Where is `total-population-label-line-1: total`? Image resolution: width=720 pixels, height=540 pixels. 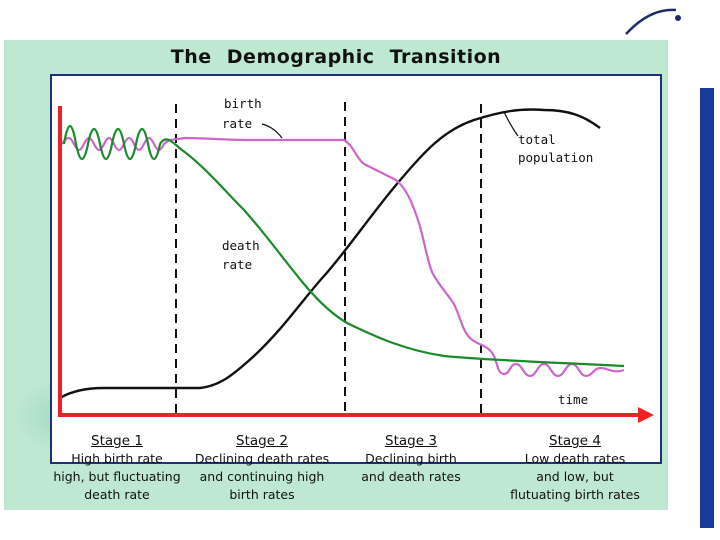 total-population-label-line-1: total is located at coordinates (537, 139).